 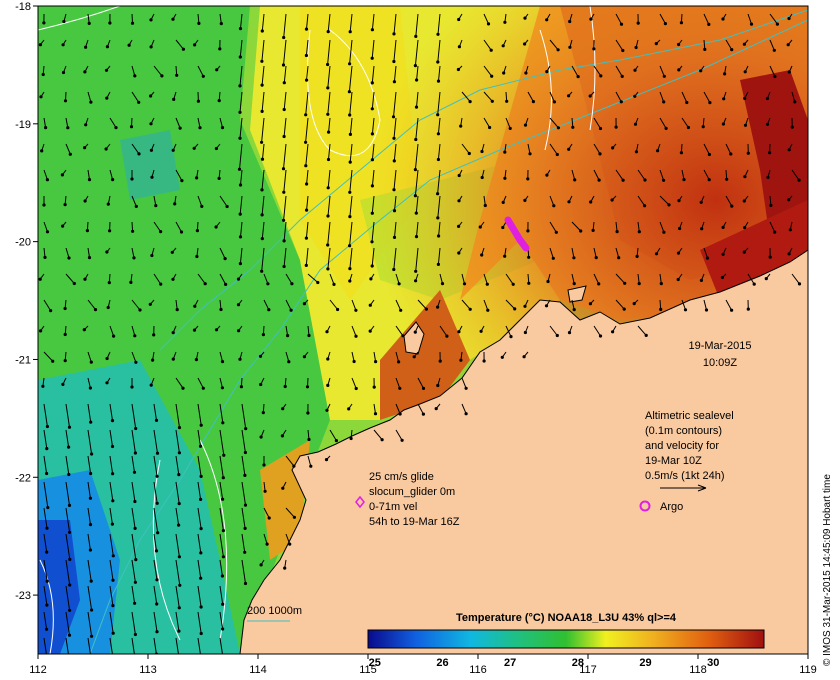 I want to click on argo-circle-icon, so click(x=645, y=506).